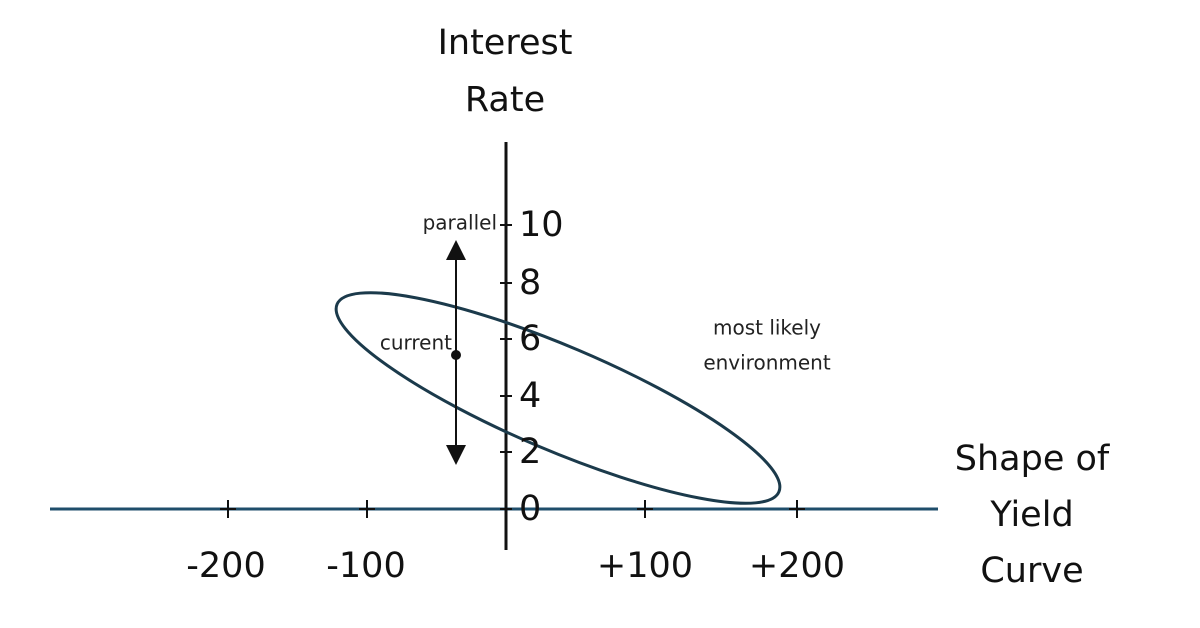 This screenshot has width=1200, height=628. I want to click on current-point, so click(456, 355).